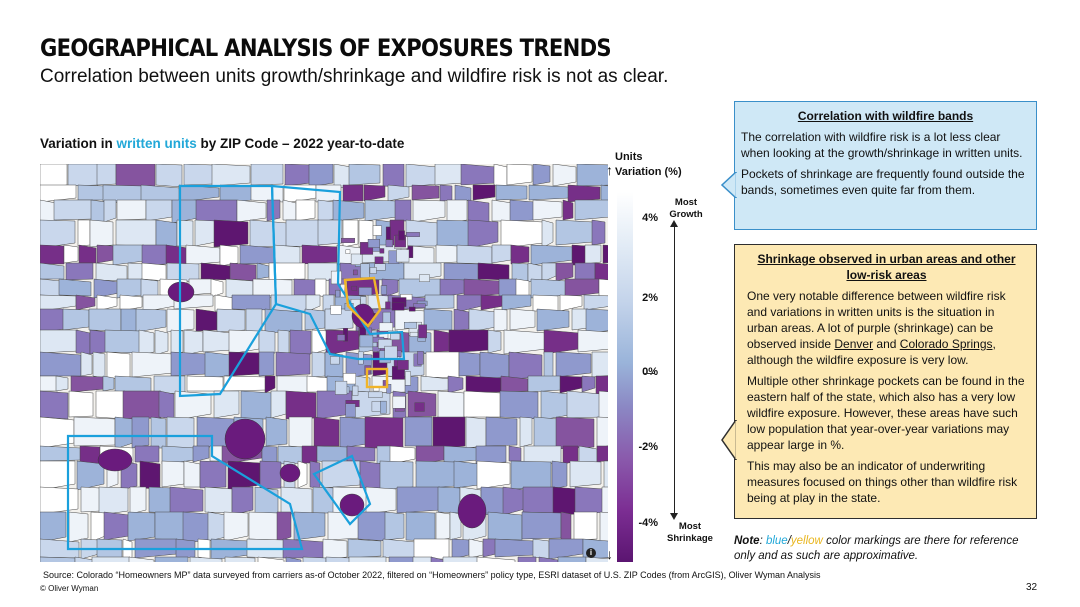 Image resolution: width=1080 pixels, height=607 pixels. Describe the element at coordinates (338, 272) in the screenshot. I see `band-outline-central` at that location.